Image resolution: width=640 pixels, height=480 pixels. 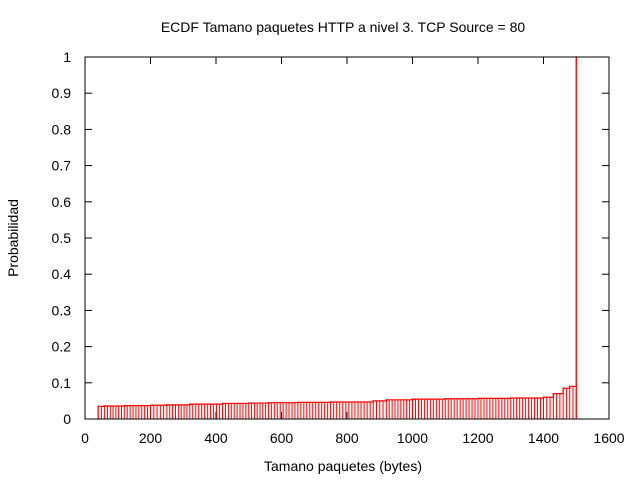 What do you see at coordinates (608, 438) in the screenshot?
I see `x-tick-label: 1600` at bounding box center [608, 438].